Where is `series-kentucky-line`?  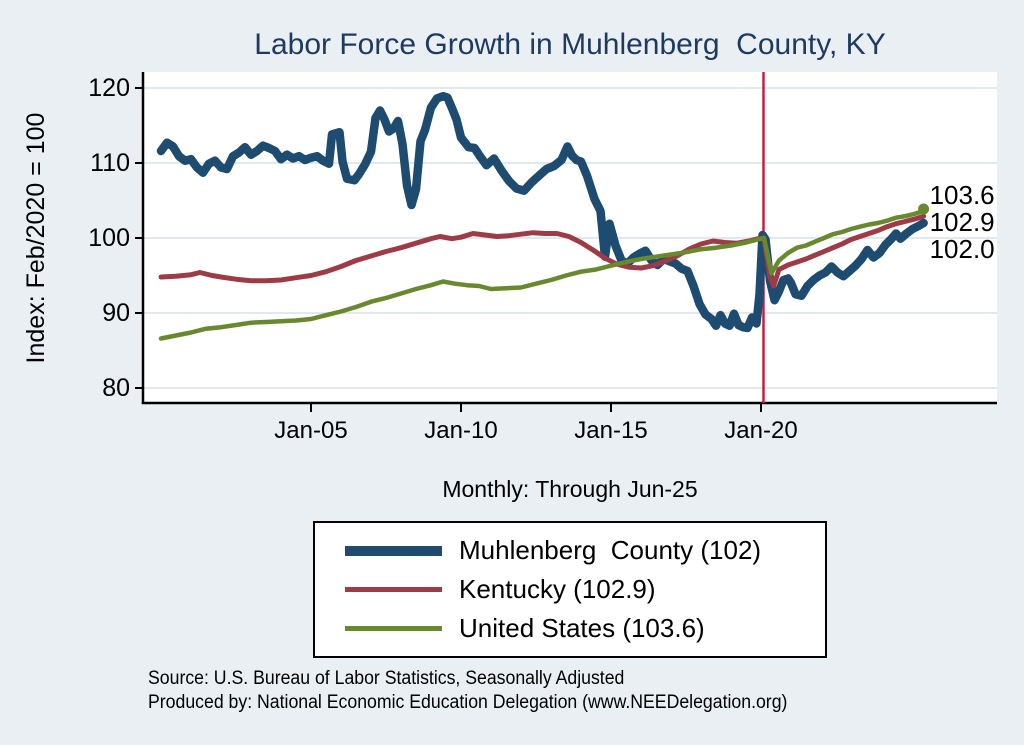 series-kentucky-line is located at coordinates (542, 251).